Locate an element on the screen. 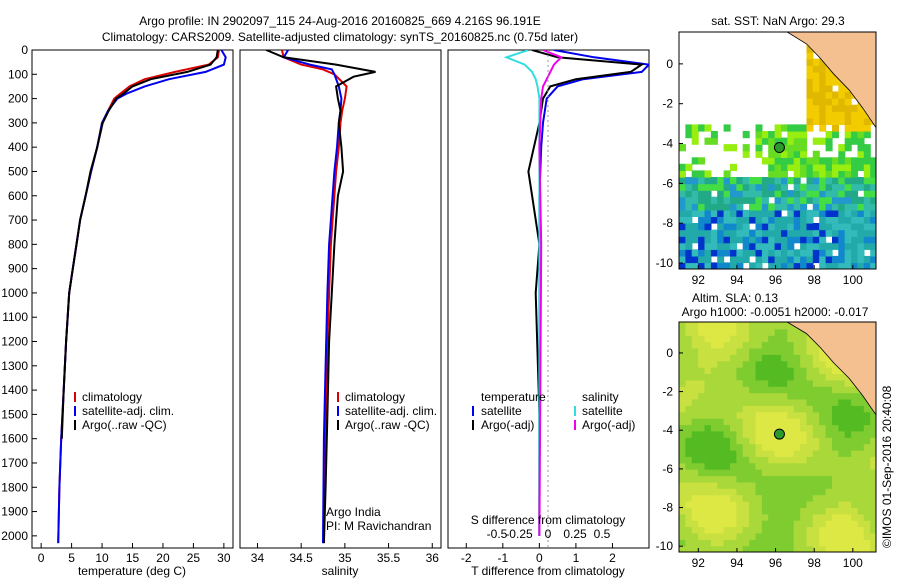 This screenshot has height=580, width=900. lat-tick-label: -8 is located at coordinates (667, 508).